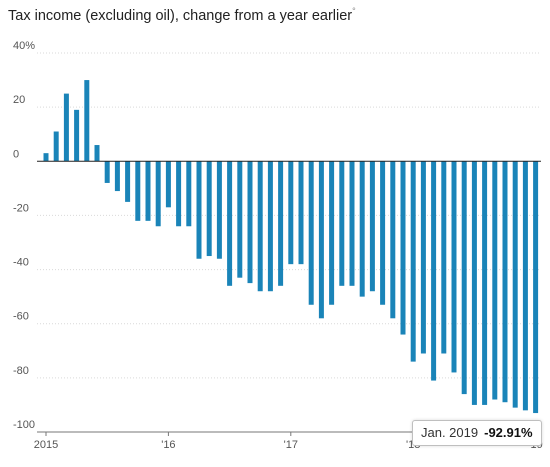 The height and width of the screenshot is (467, 550). Describe the element at coordinates (450, 432) in the screenshot. I see `tooltip-date: Jan. 2019` at that location.